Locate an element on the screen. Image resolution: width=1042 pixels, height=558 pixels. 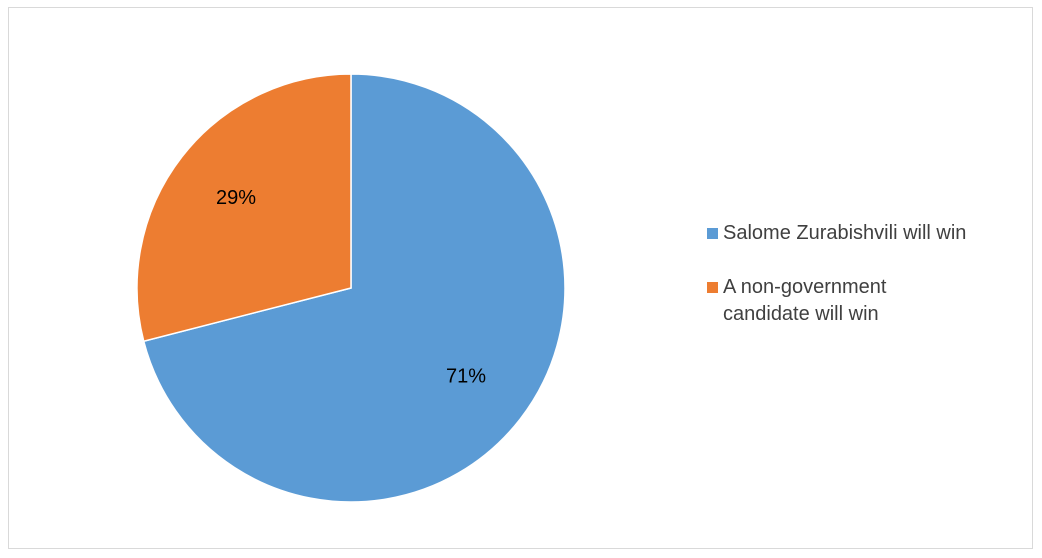
pie-slice-non-government is located at coordinates (244, 208).